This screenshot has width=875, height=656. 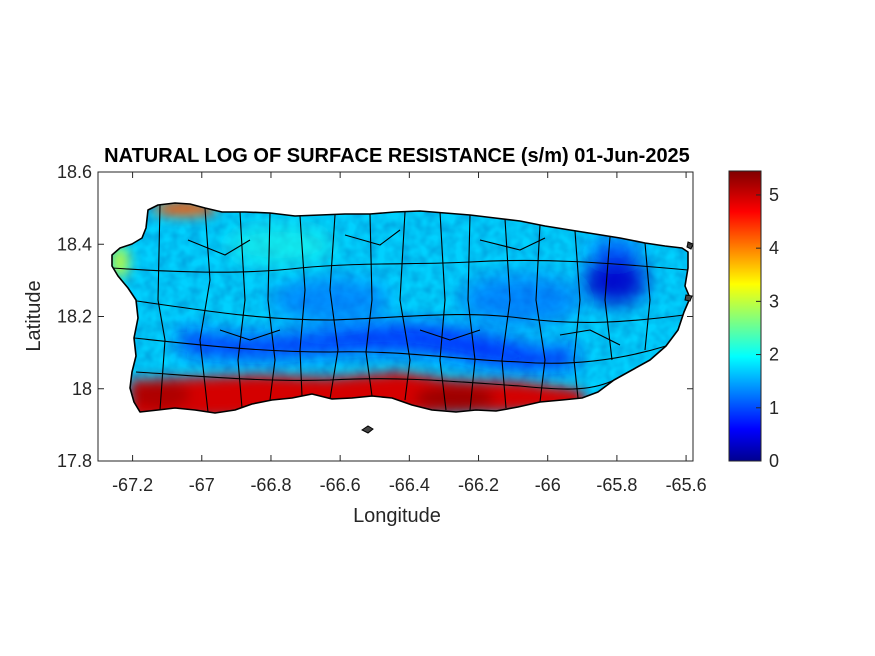 I want to click on x-tick-label: -65.6, so click(x=686, y=485).